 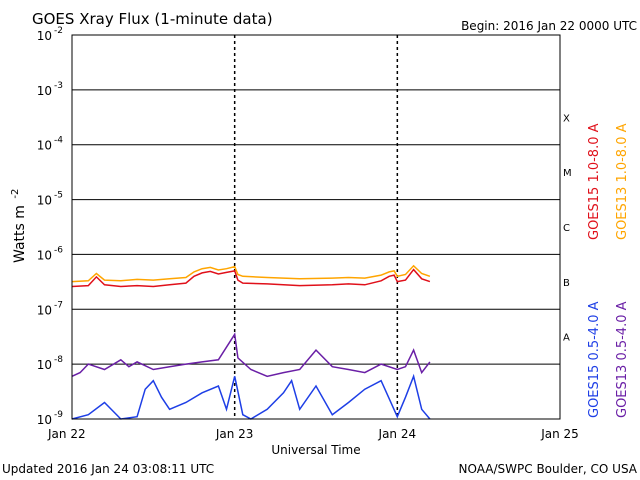 I want to click on x-tick-label: Jan 23, so click(x=234, y=434).